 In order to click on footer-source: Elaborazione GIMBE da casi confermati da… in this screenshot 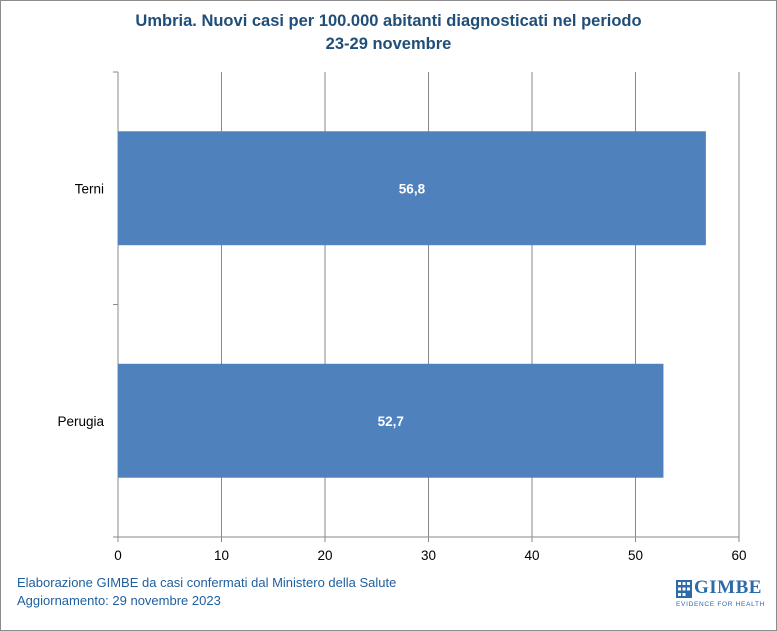, I will do `click(207, 582)`.